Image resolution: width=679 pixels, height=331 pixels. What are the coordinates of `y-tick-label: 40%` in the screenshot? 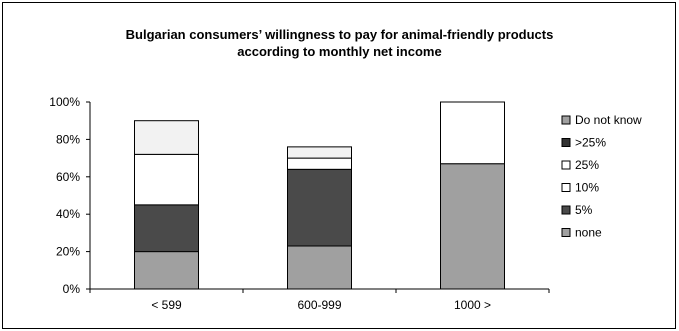 It's located at (68, 214).